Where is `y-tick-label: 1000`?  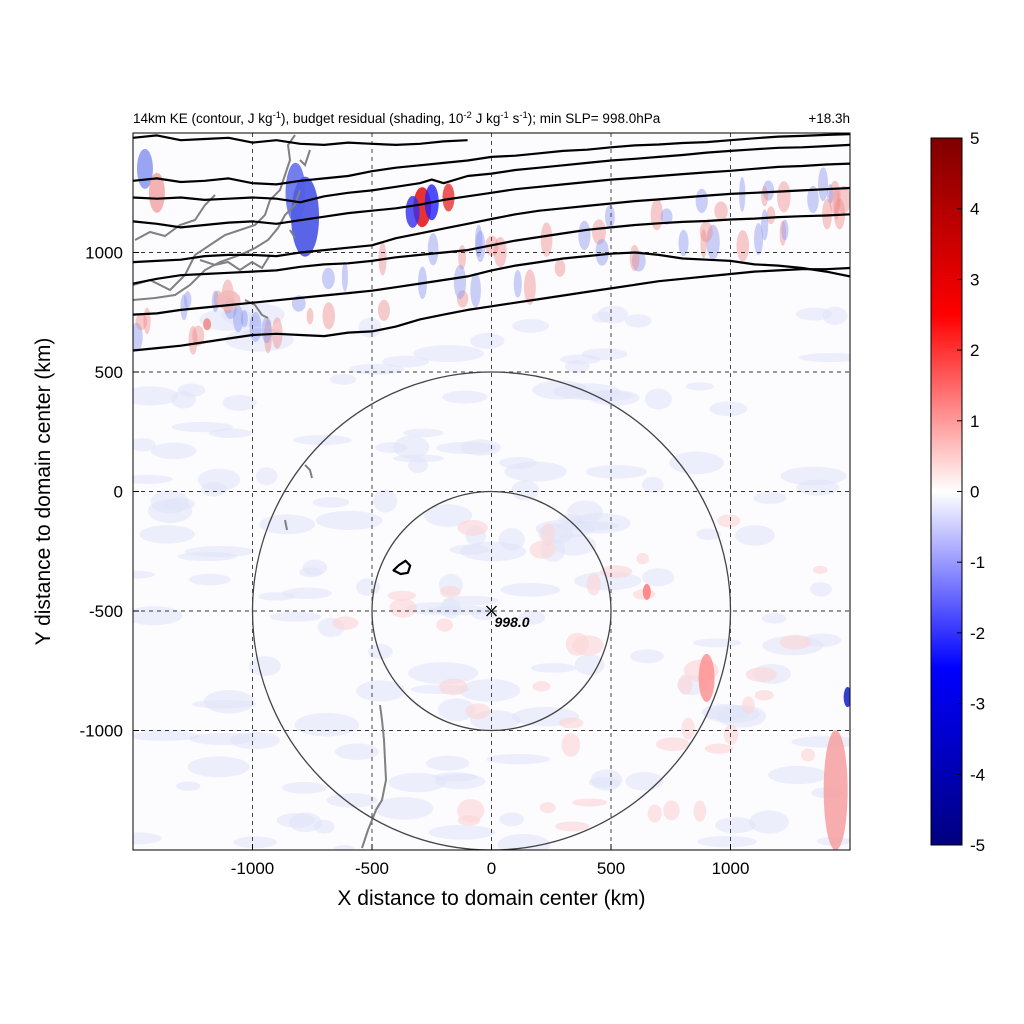
y-tick-label: 1000 is located at coordinates (104, 253).